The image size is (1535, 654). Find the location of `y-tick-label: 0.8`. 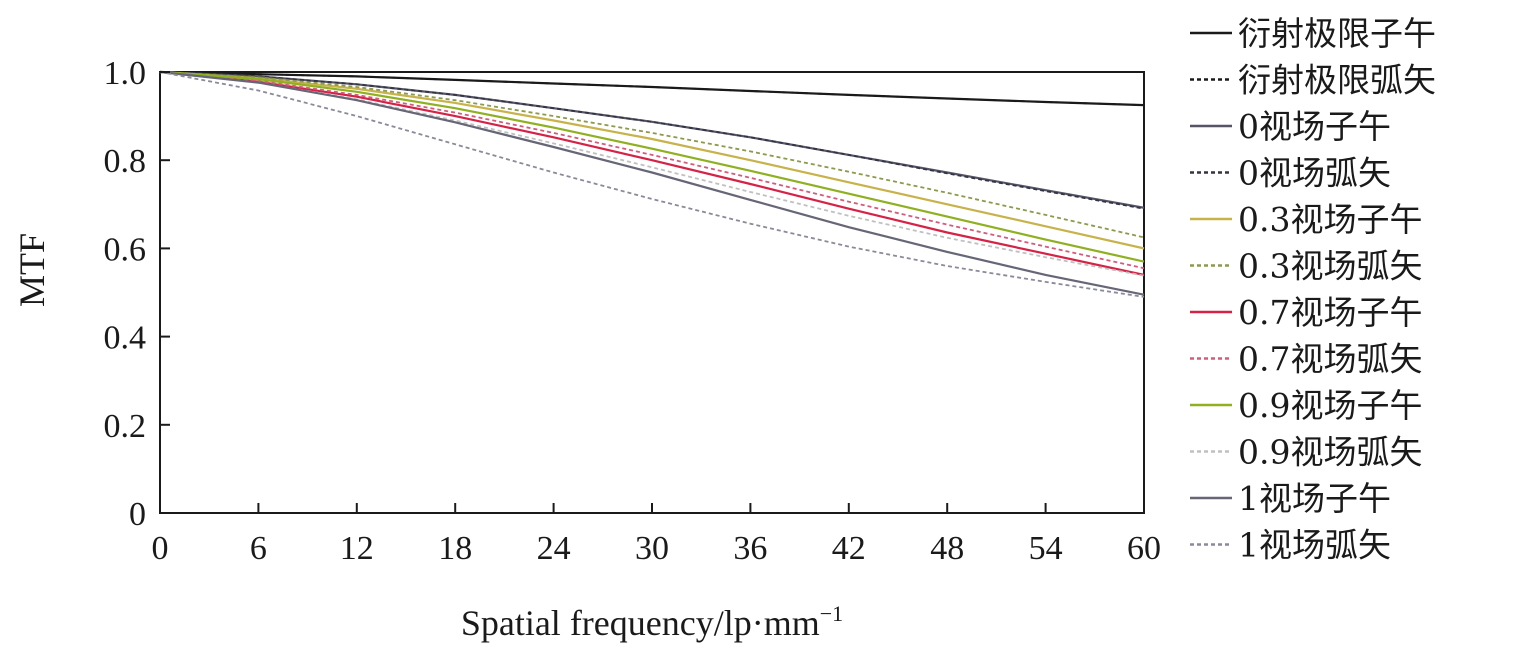

y-tick-label: 0.8 is located at coordinates (125, 161).